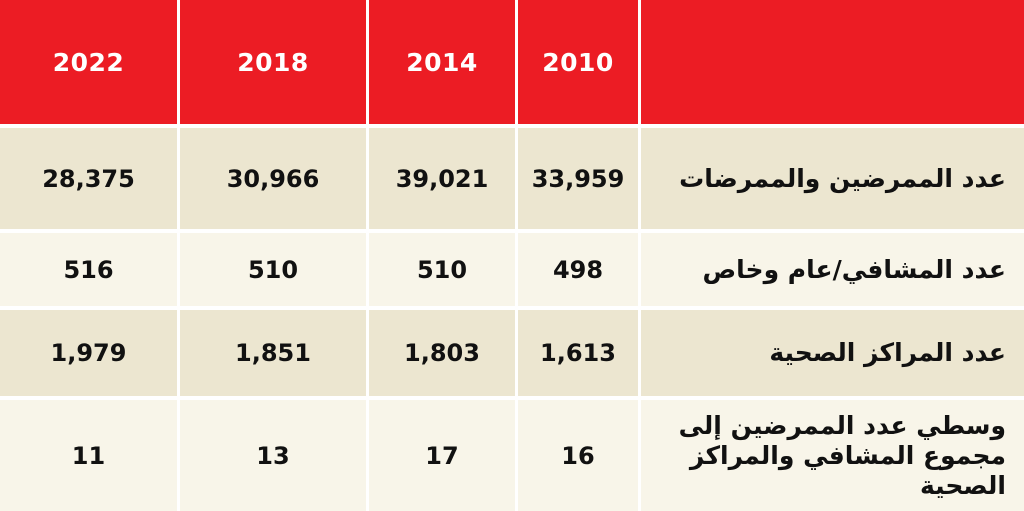  Describe the element at coordinates (832, 353) in the screenshot. I see `row-label: عدد المراكز الصحية` at that location.